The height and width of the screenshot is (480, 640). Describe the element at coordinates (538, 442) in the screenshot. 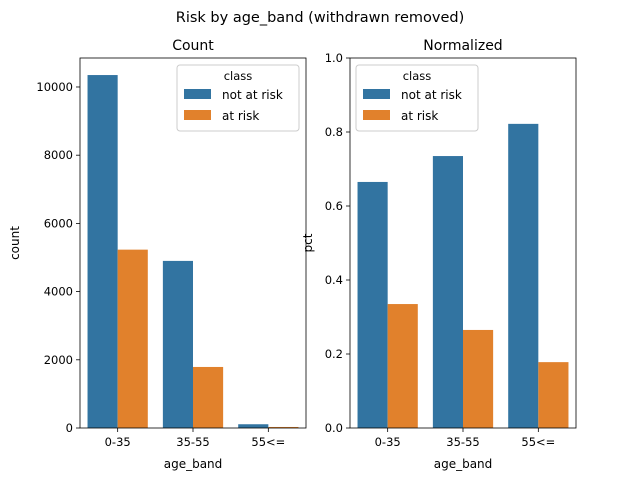

I see `normalized-x-tick-label: 55<=` at that location.